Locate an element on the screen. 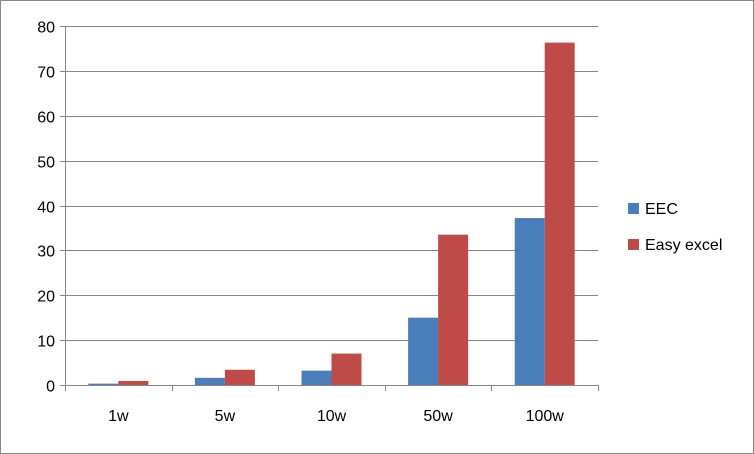 Image resolution: width=754 pixels, height=454 pixels. bar-eec-5w is located at coordinates (209, 381).